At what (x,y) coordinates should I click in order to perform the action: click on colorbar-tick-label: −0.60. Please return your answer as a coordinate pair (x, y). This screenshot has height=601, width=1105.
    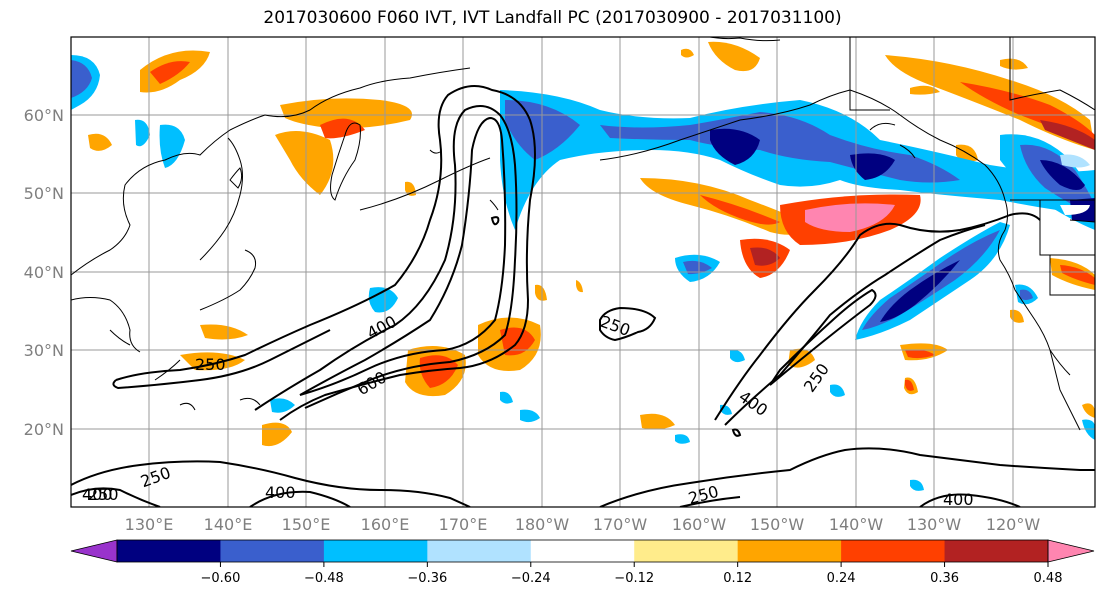
    Looking at the image, I should click on (221, 578).